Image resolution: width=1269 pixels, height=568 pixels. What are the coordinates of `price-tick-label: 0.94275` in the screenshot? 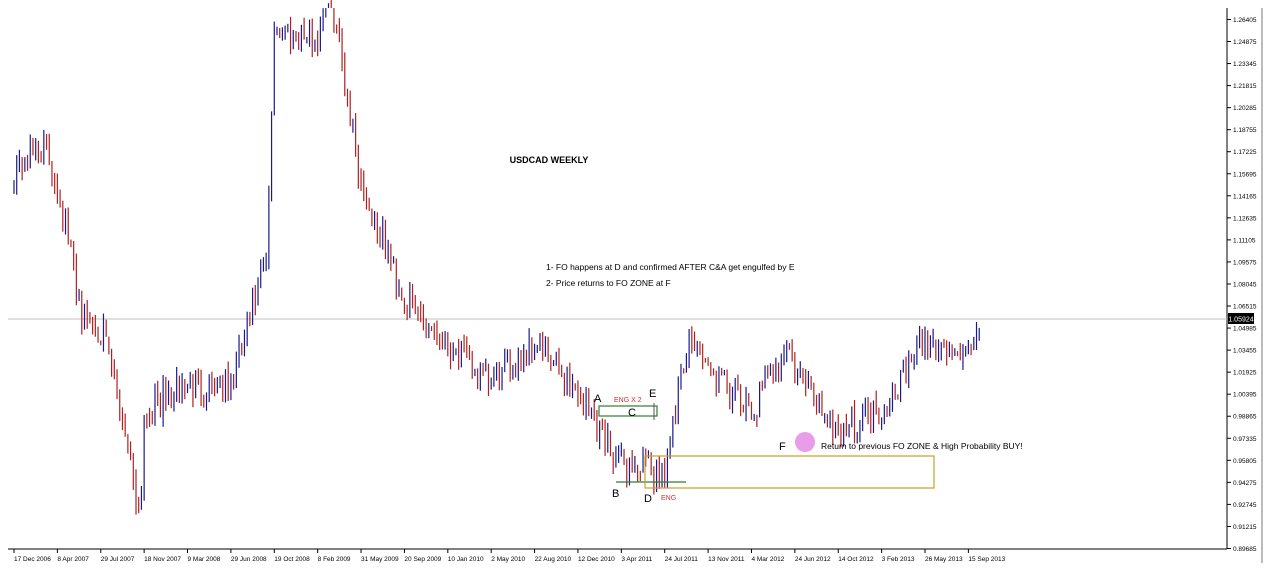 It's located at (1245, 483).